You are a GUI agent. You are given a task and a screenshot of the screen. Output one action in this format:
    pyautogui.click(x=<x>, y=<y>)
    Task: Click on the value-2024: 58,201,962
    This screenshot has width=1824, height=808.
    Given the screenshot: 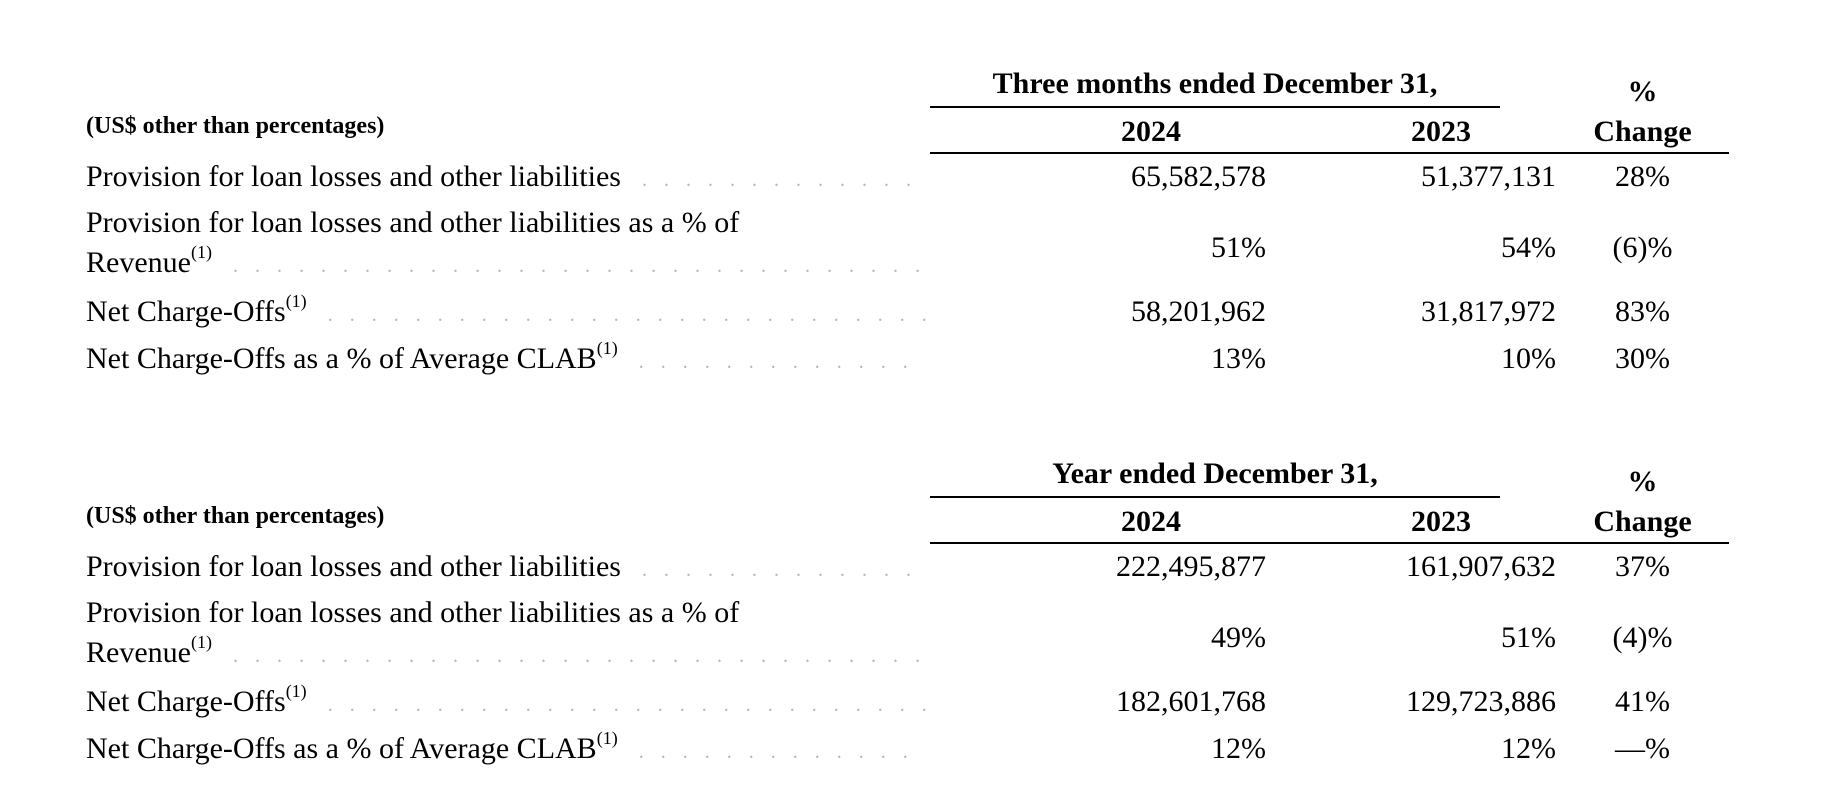 What is the action you would take?
    pyautogui.click(x=1198, y=311)
    